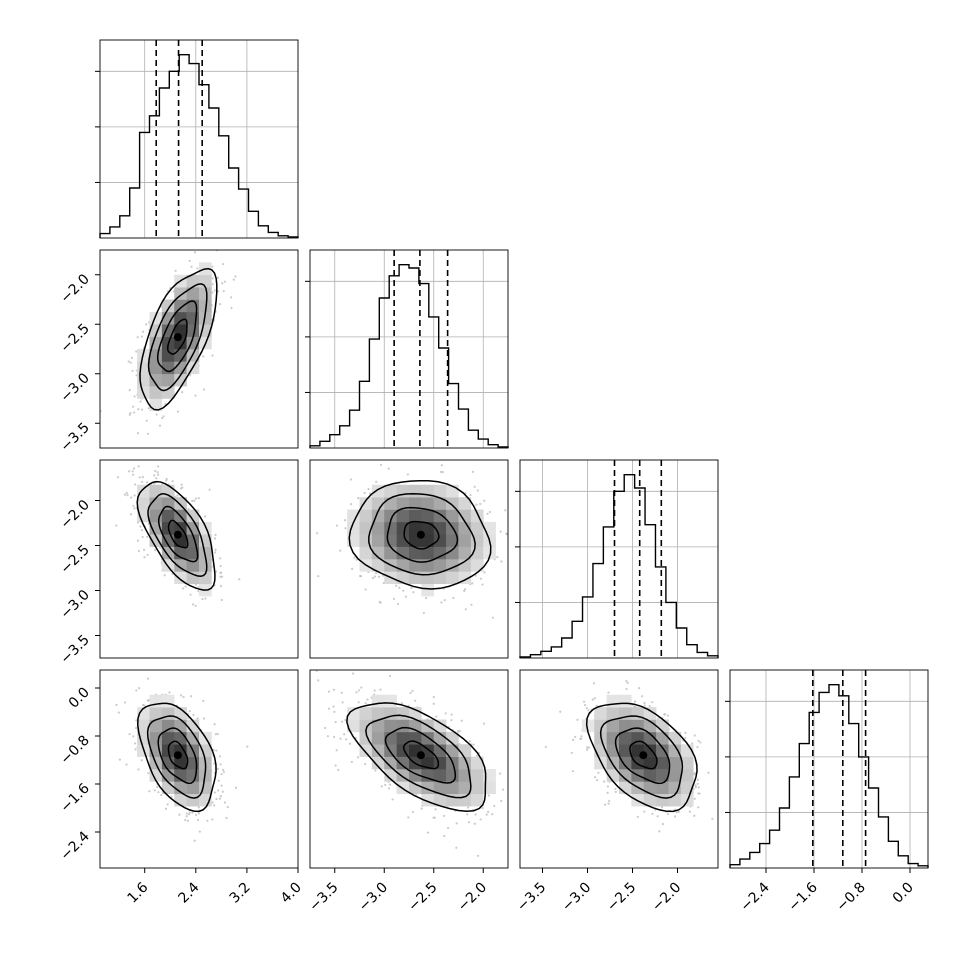  What do you see at coordinates (182, 759) in the screenshot?
I see `pair-content` at bounding box center [182, 759].